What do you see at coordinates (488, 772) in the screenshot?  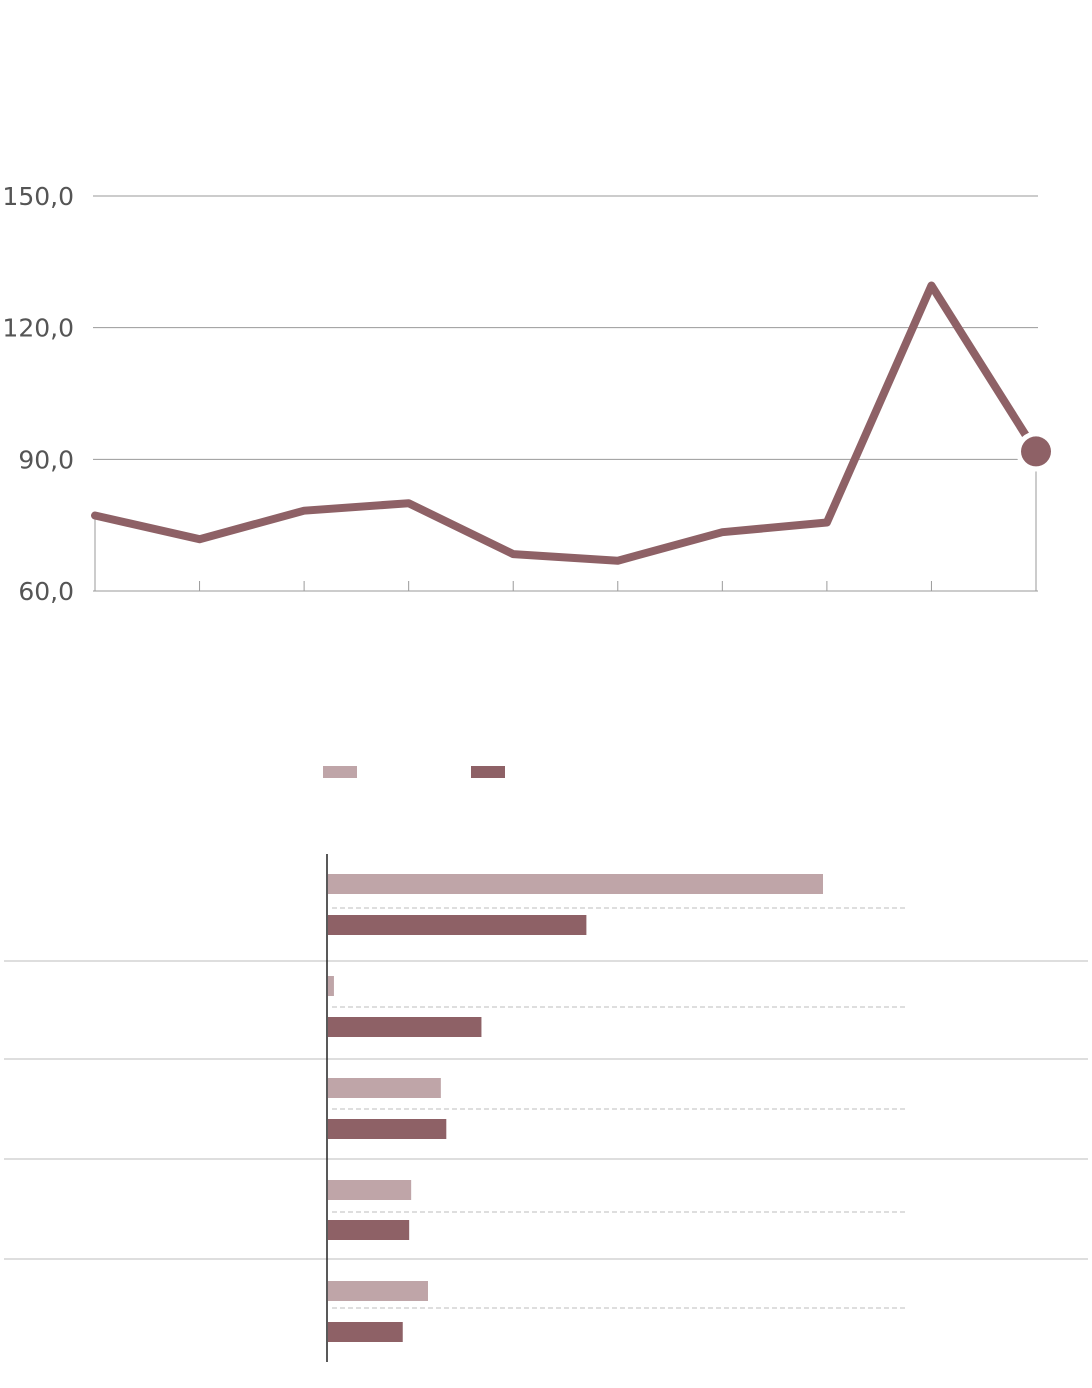 I see `legend-swatch-primary` at bounding box center [488, 772].